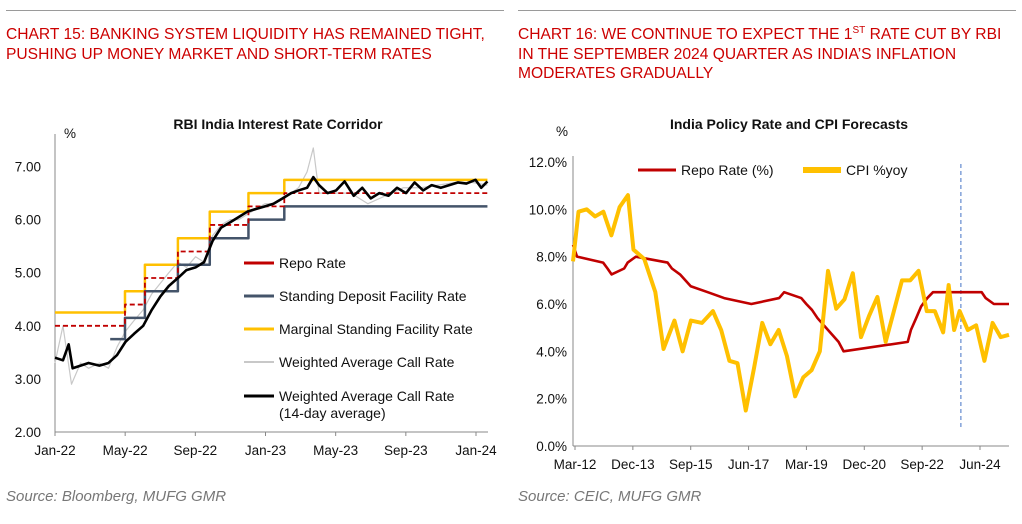 This screenshot has height=524, width=1022. I want to click on x-tick-label: Jan-22, so click(54, 450).